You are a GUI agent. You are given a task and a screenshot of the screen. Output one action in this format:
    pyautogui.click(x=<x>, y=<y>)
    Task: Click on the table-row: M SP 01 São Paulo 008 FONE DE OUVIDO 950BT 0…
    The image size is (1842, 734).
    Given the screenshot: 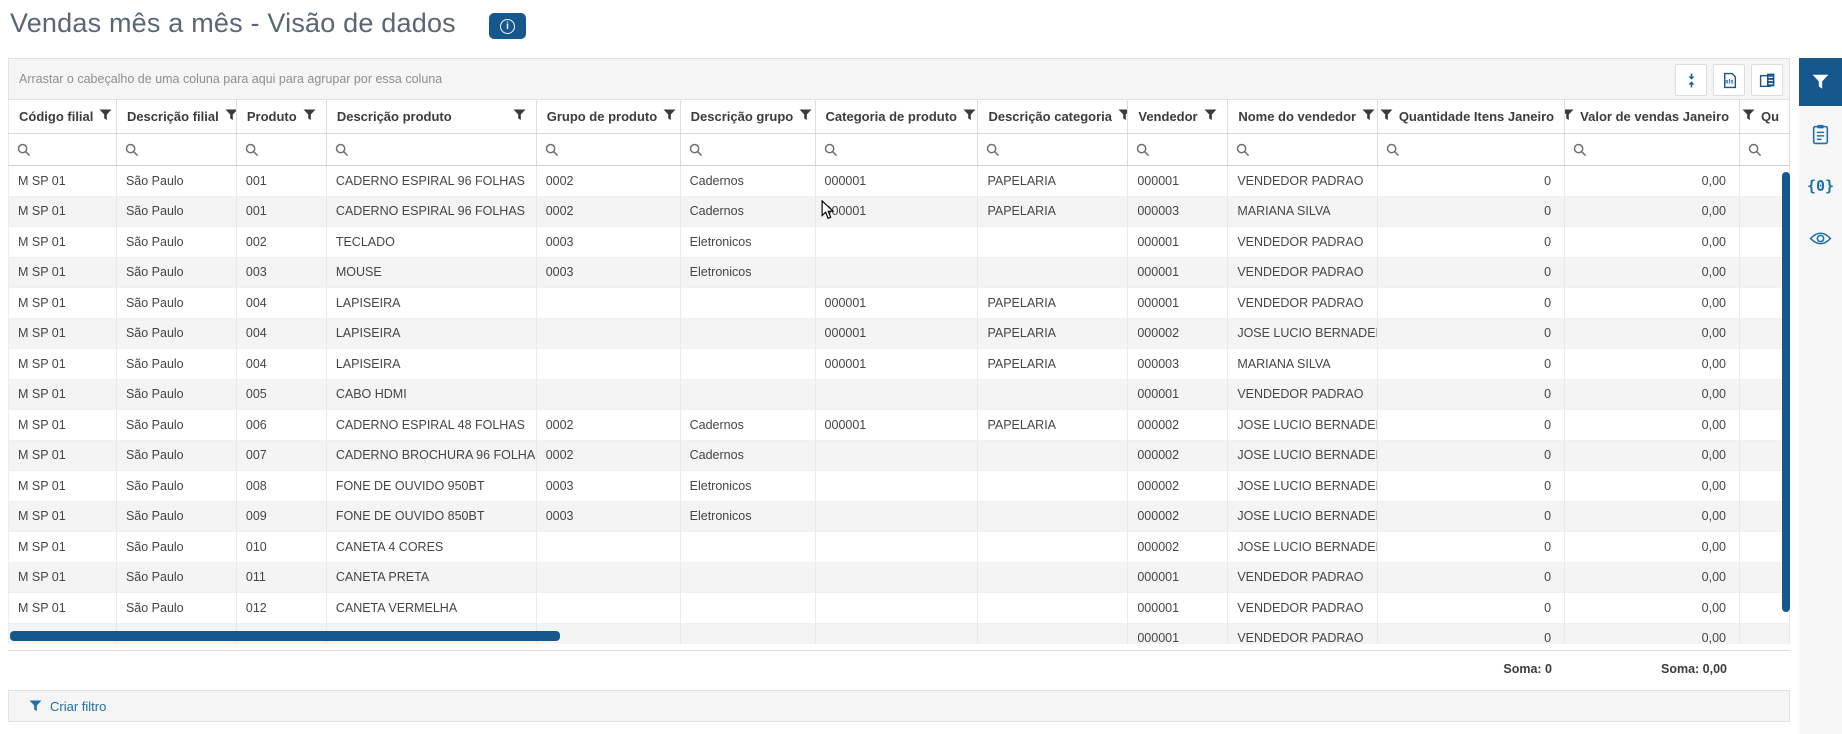 What is the action you would take?
    pyautogui.click(x=899, y=486)
    